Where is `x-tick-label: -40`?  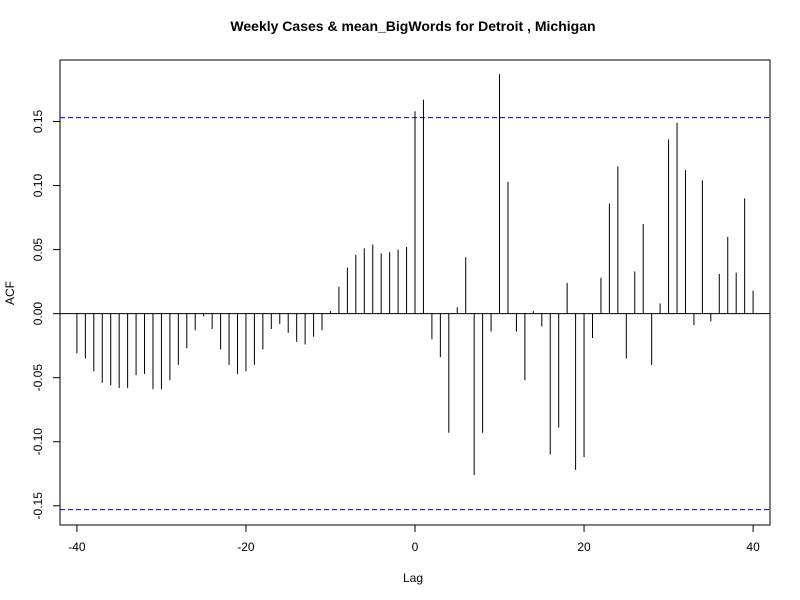
x-tick-label: -40 is located at coordinates (77, 547).